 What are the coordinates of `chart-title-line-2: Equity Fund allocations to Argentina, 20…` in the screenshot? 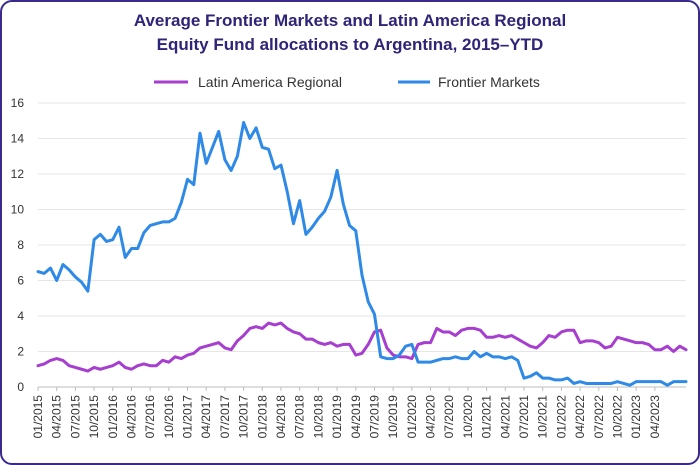 It's located at (350, 44).